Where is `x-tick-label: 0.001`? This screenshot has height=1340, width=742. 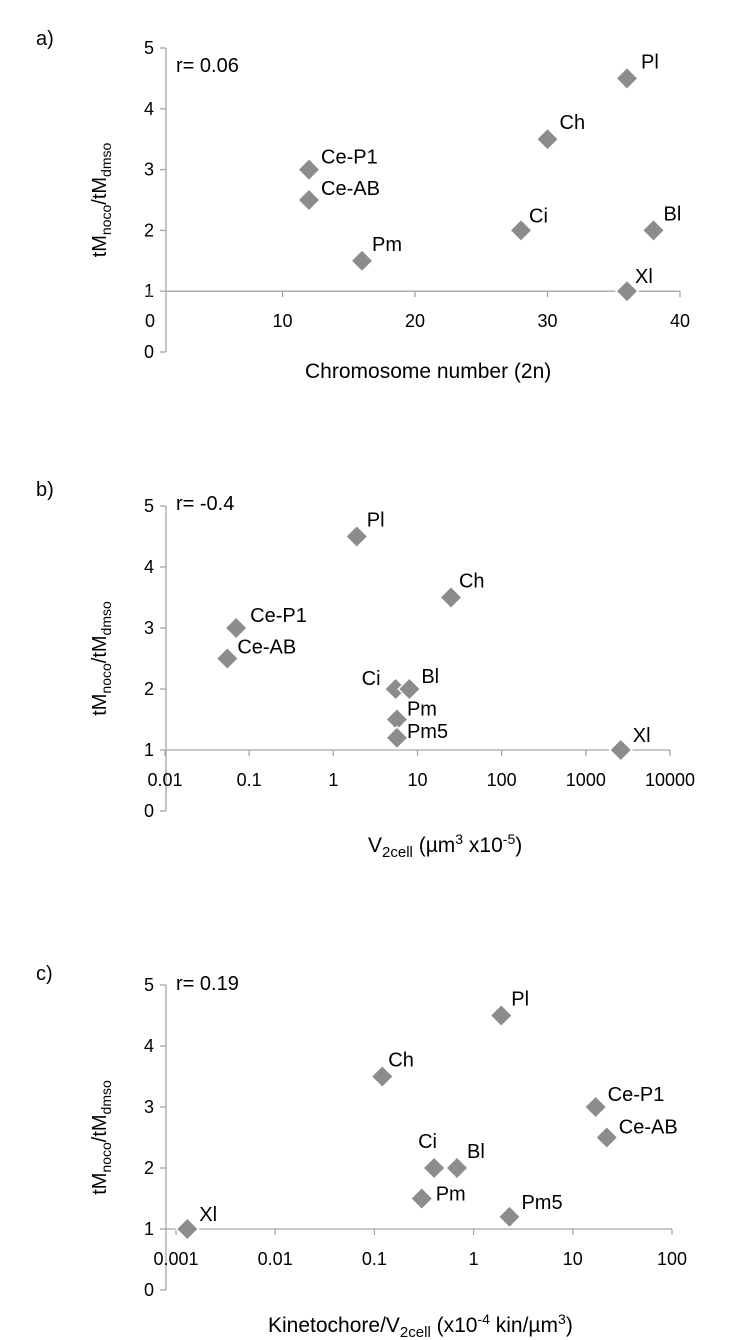 x-tick-label: 0.001 is located at coordinates (175, 1259).